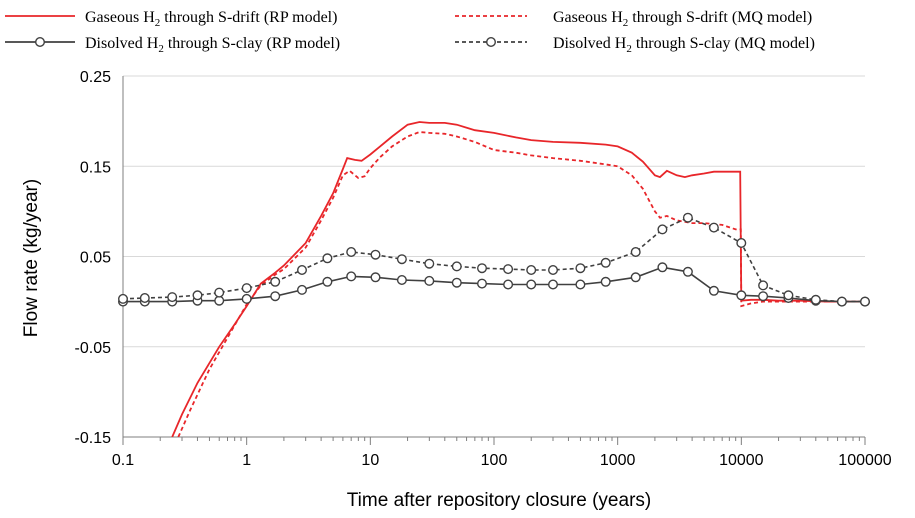  Describe the element at coordinates (499, 500) in the screenshot. I see `x-axis-title: Time after repository closure (years)` at that location.